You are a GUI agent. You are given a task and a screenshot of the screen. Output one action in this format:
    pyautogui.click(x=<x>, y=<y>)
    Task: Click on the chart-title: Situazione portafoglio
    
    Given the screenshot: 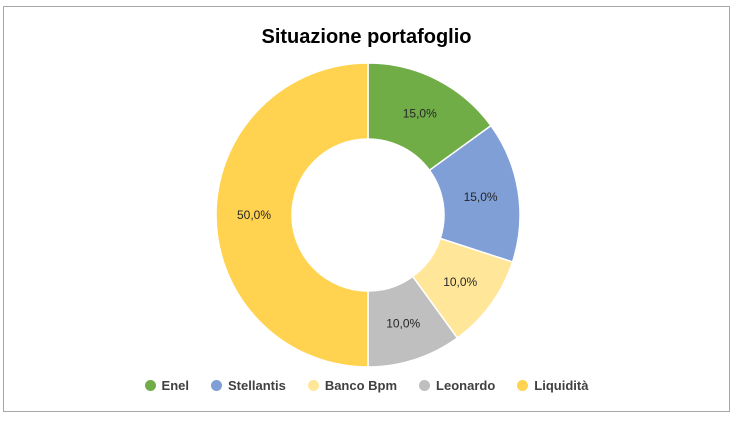 What is the action you would take?
    pyautogui.click(x=366, y=37)
    